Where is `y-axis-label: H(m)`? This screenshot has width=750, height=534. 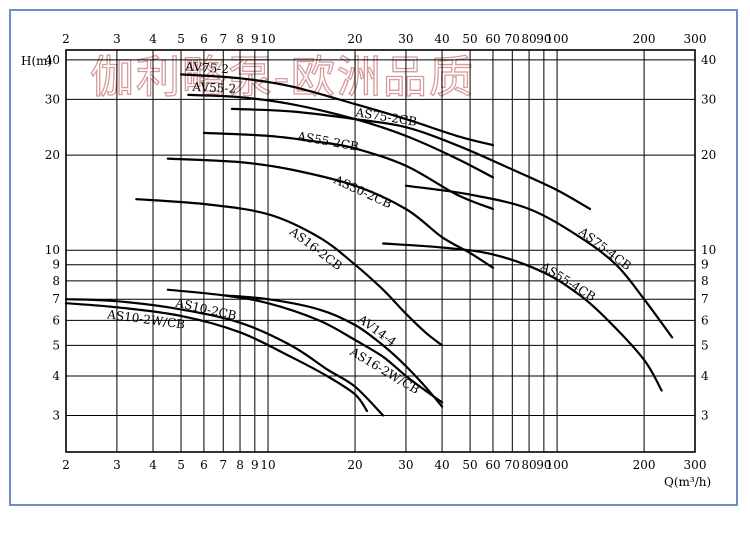
y-axis-label: H(m) is located at coordinates (36, 61).